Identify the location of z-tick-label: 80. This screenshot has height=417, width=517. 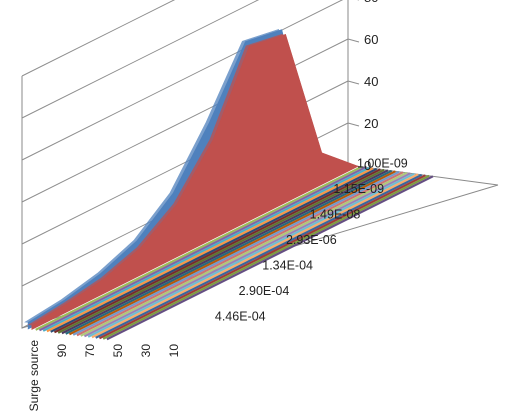
(371, 2).